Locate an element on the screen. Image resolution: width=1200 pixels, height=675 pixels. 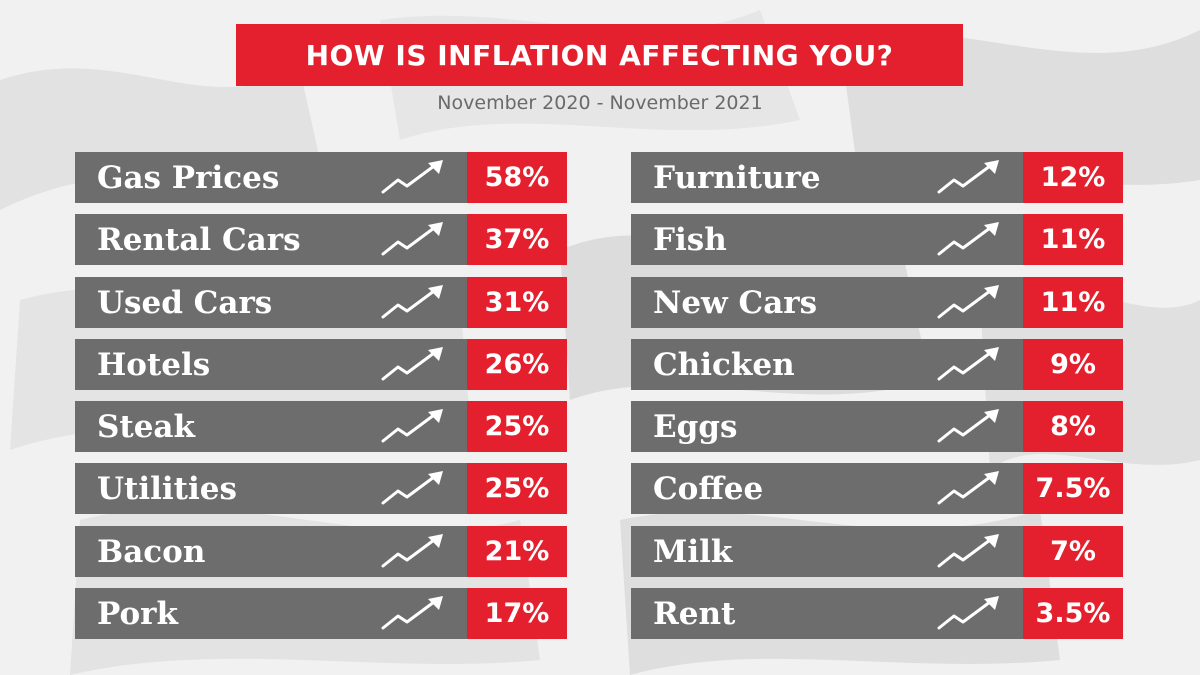
row-label-bar: Furniture is located at coordinates (827, 177).